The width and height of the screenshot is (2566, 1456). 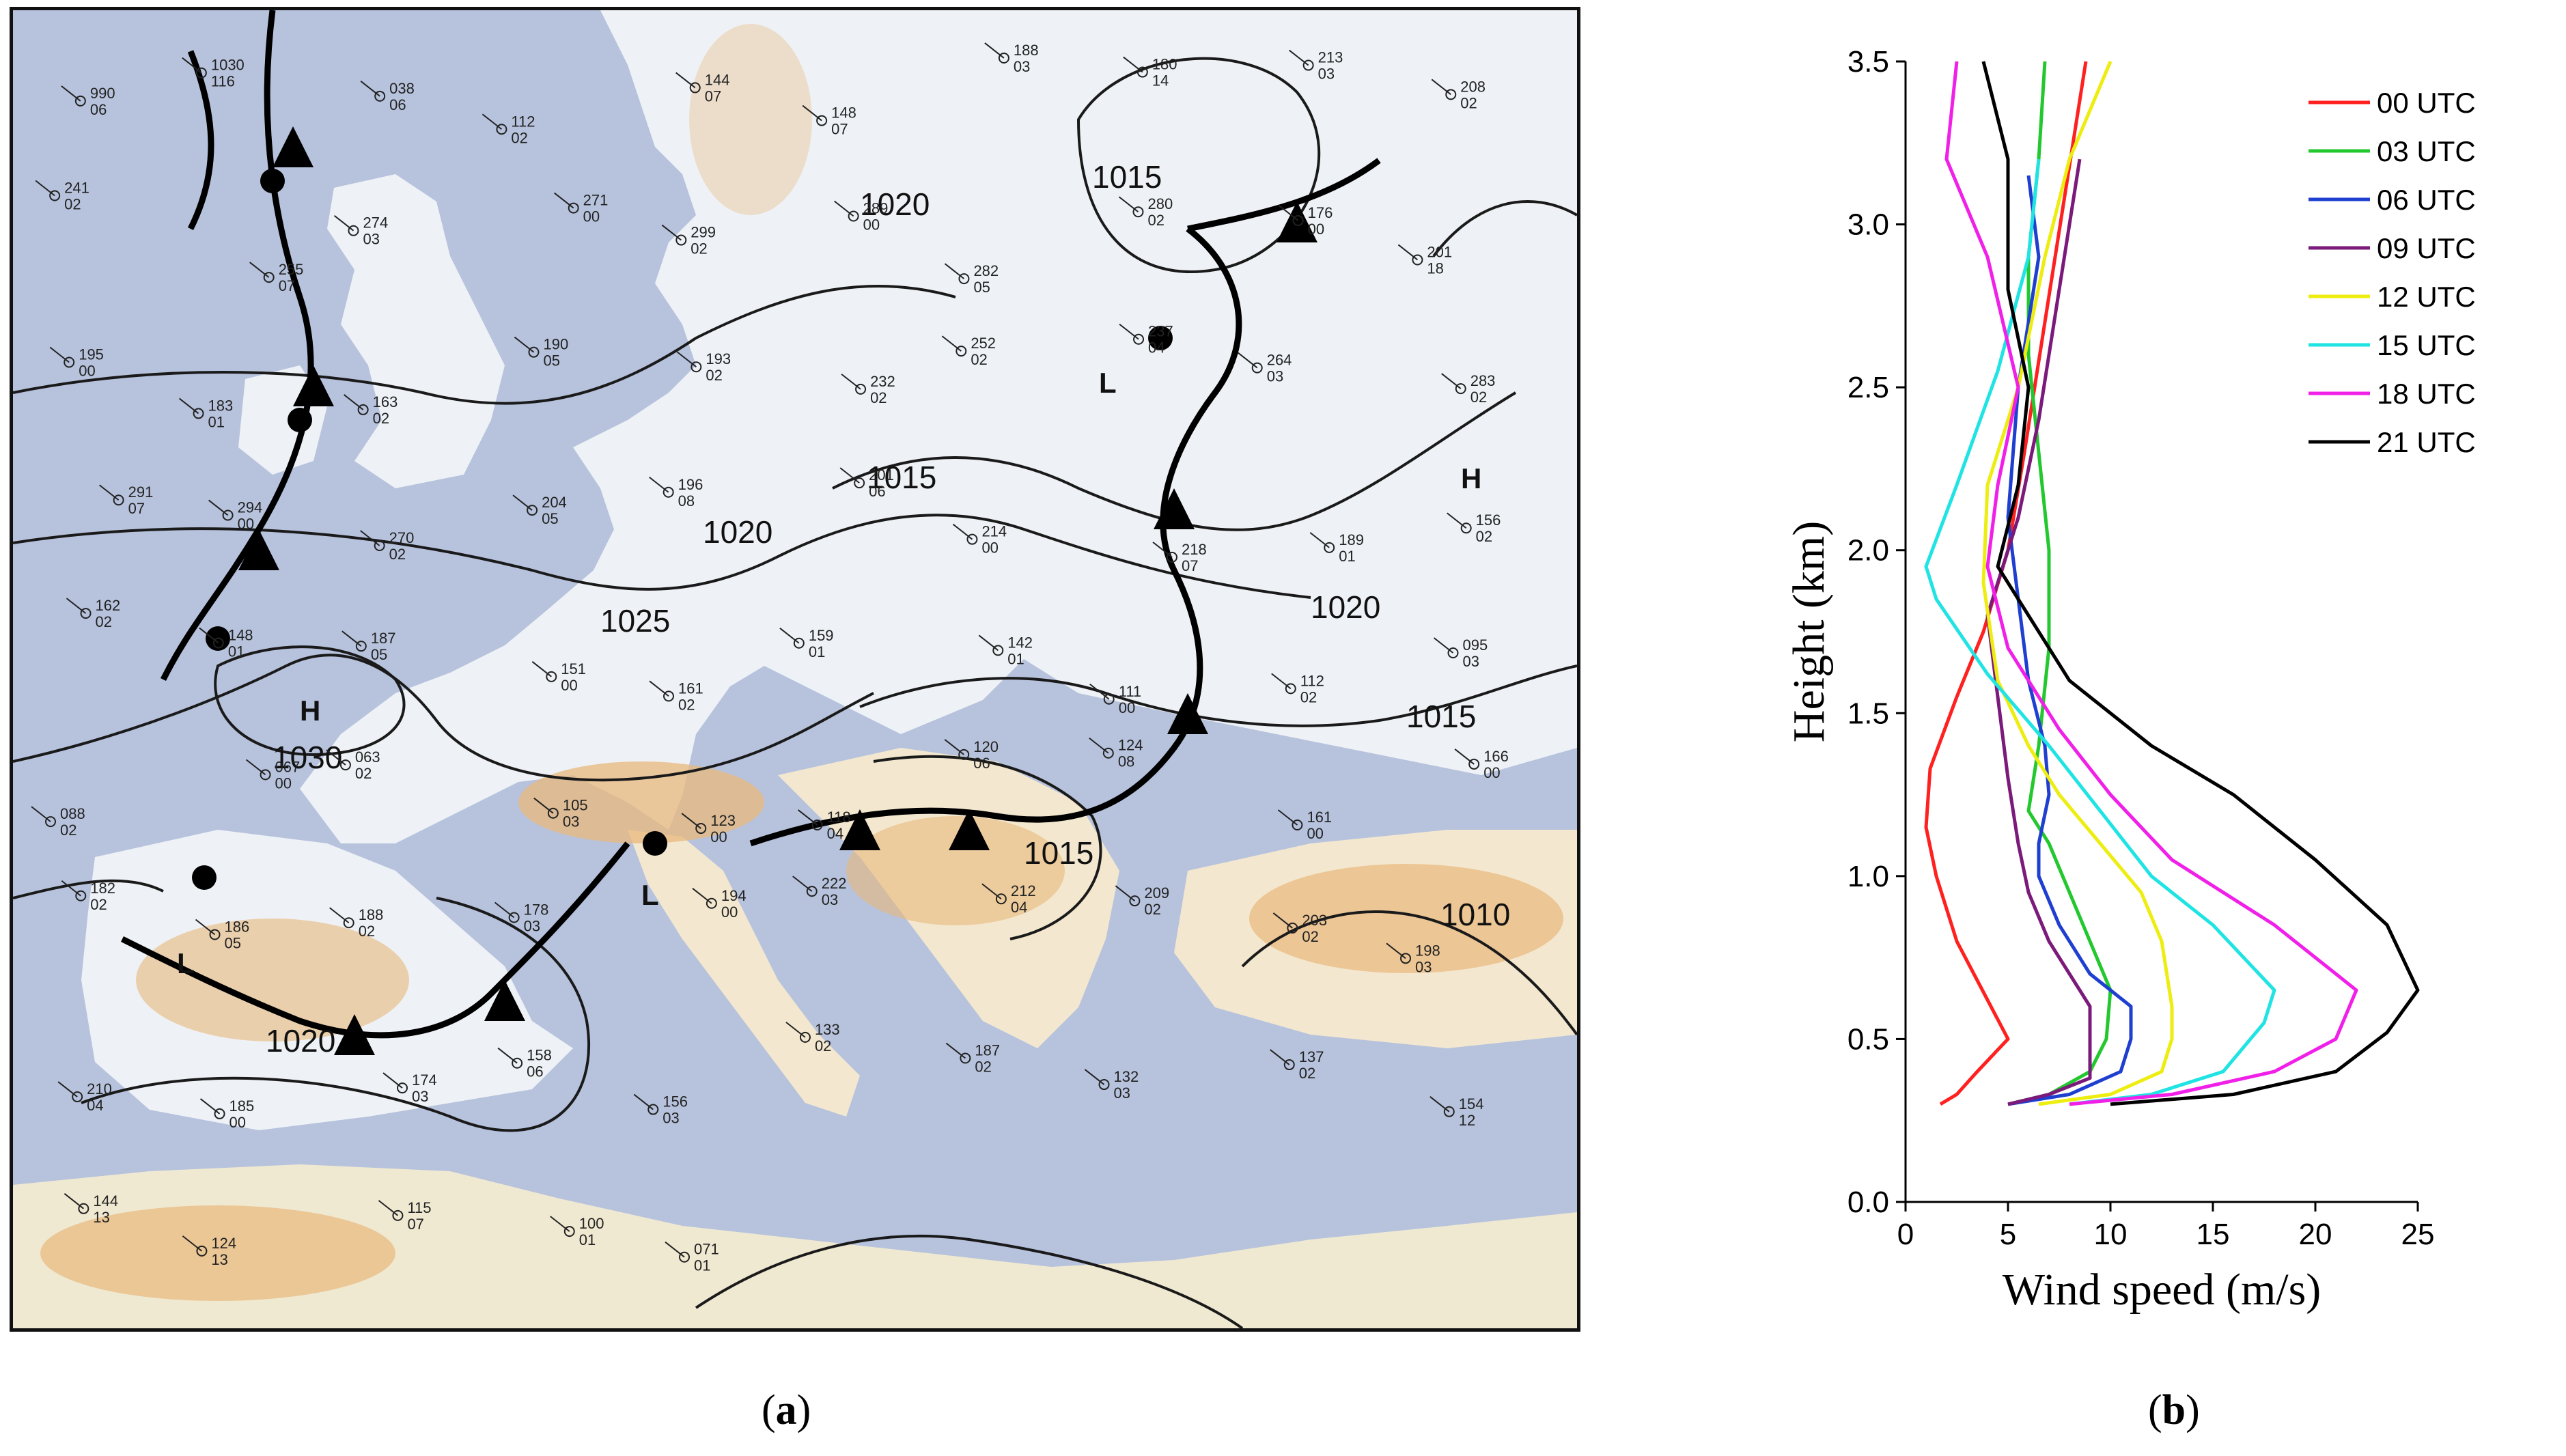 I want to click on isobar-label: 1025, so click(x=635, y=621).